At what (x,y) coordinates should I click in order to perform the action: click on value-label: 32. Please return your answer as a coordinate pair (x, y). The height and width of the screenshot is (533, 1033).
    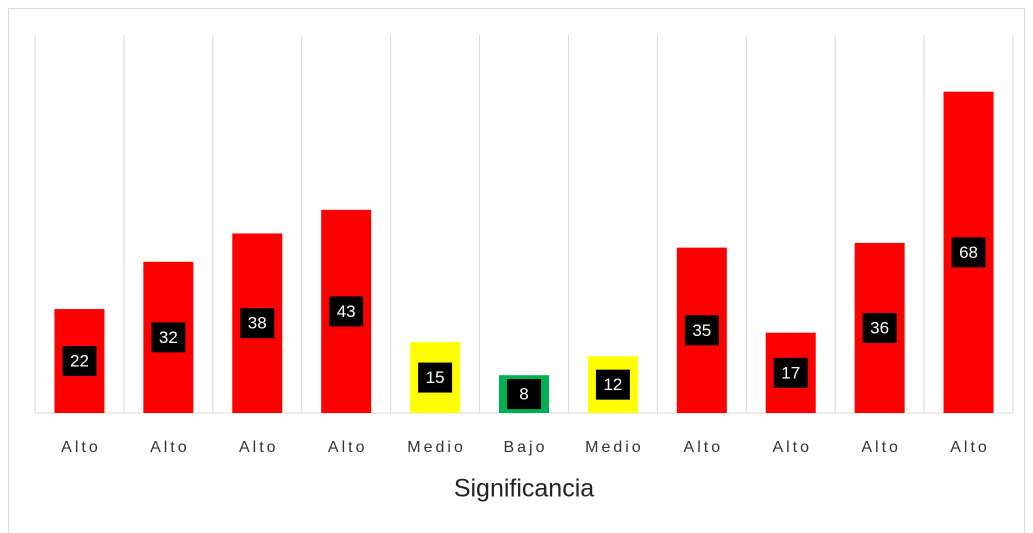
    Looking at the image, I should click on (168, 337).